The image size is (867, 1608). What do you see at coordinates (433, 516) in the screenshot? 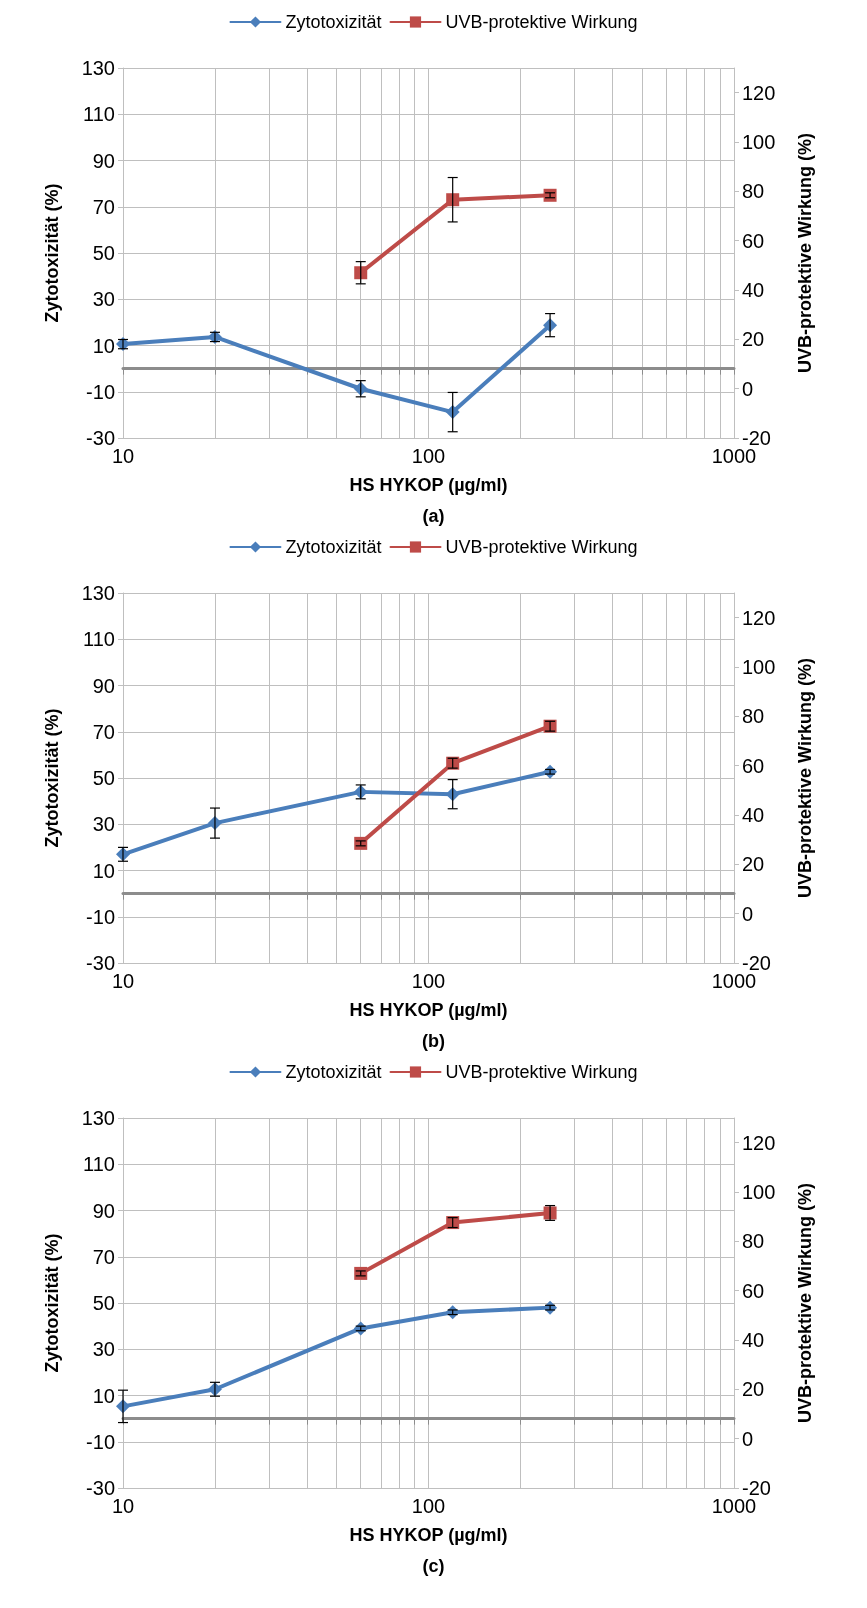
I see `text: (a)` at bounding box center [433, 516].